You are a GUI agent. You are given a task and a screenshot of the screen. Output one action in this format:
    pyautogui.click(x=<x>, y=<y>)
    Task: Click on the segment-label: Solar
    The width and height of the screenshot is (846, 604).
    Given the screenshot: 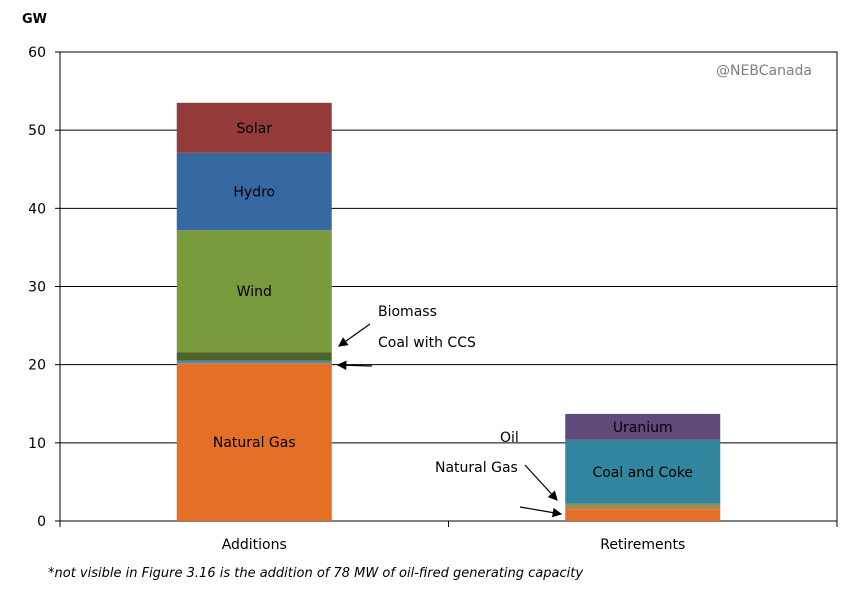 What is the action you would take?
    pyautogui.click(x=254, y=129)
    